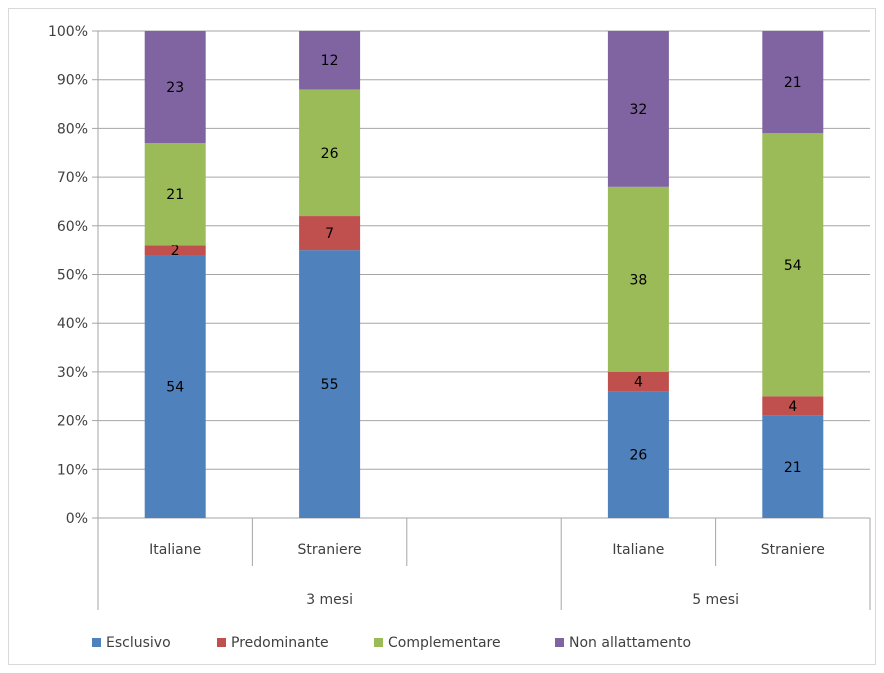 The width and height of the screenshot is (884, 673). I want to click on x-group-label: 5 mesi, so click(715, 600).